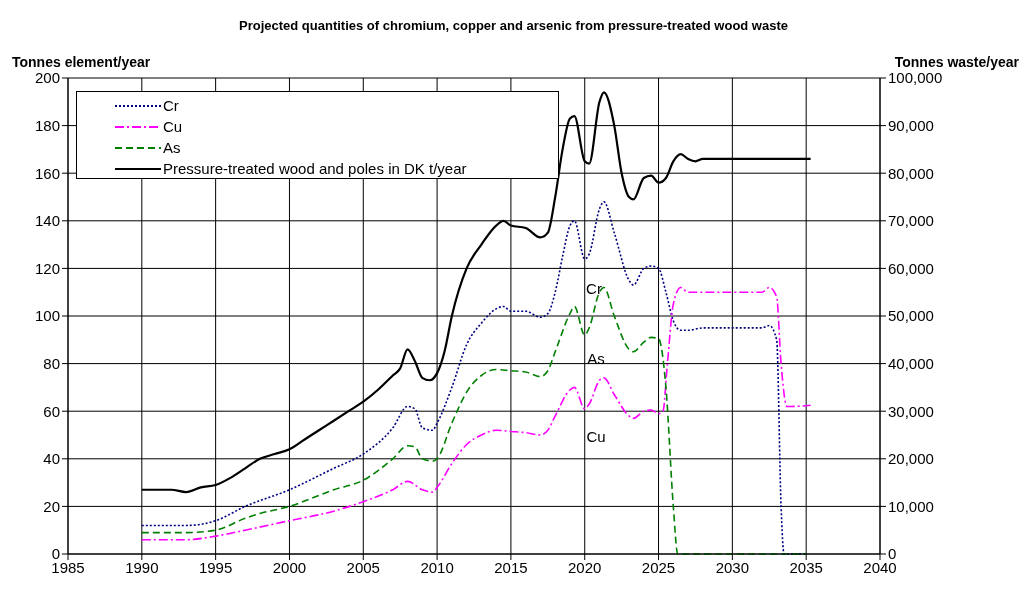  What do you see at coordinates (911, 173) in the screenshot?
I see `y2-tick-label: 80,000` at bounding box center [911, 173].